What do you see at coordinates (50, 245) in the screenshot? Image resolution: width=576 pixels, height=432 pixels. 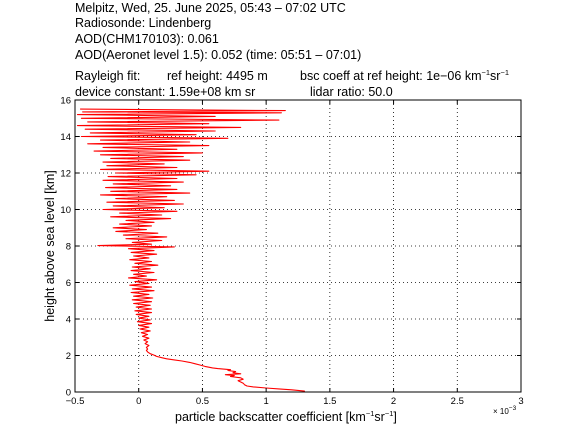 I see `y-axis-label: height above sea level [km]` at bounding box center [50, 245].